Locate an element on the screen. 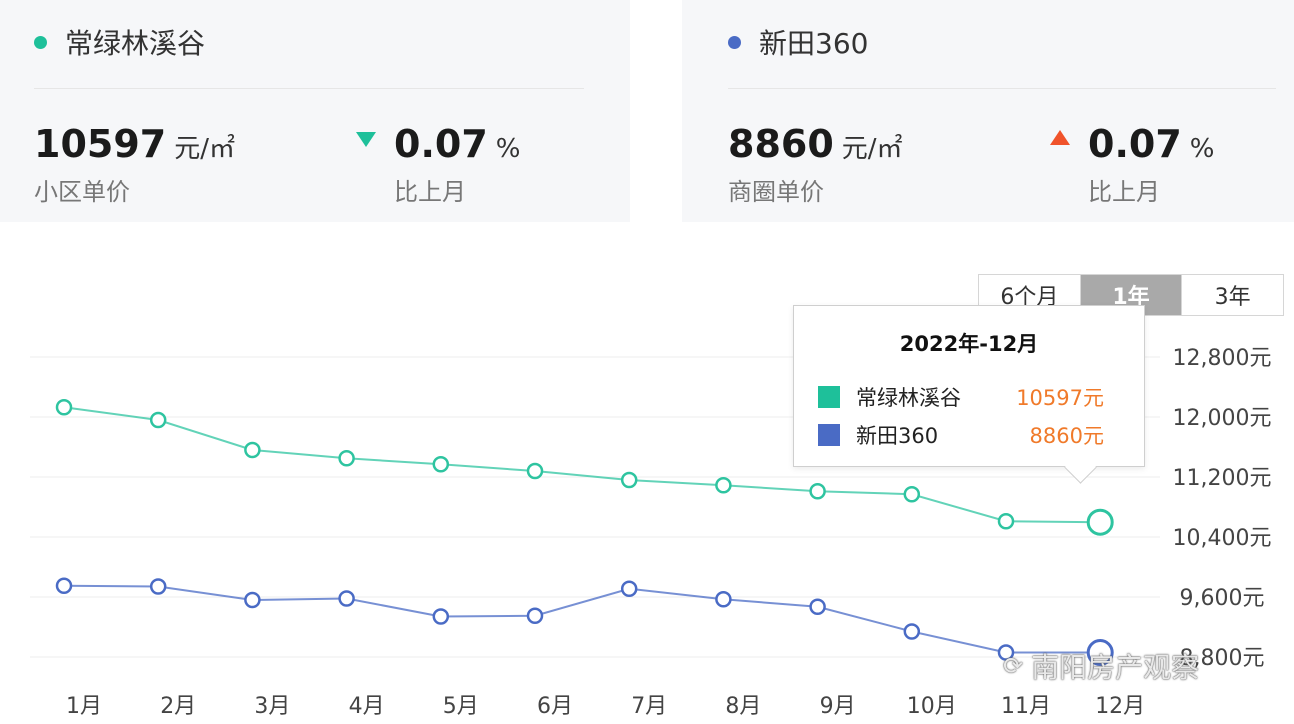  community-price-card: 常绿林溪谷 10597 元/㎡ 小区单价 0.07% 比上月 is located at coordinates (315, 111).